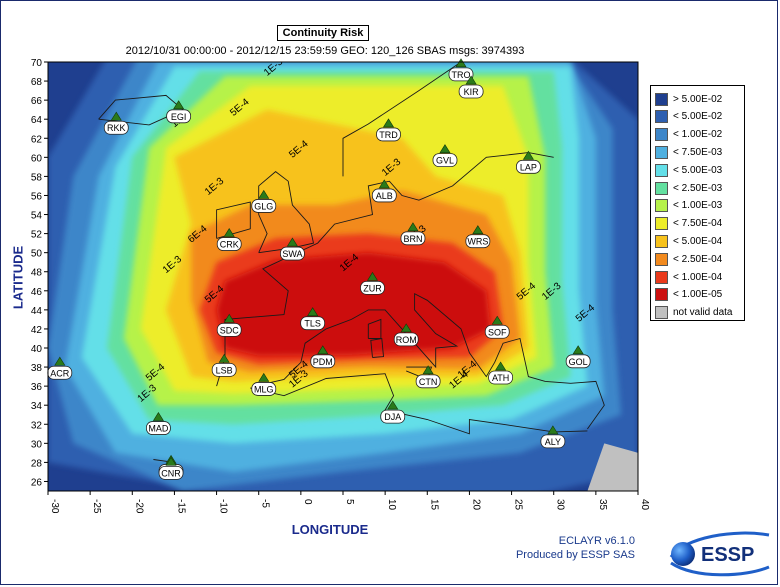 This screenshot has height=587, width=780. I want to click on station-label: LAP, so click(528, 167).